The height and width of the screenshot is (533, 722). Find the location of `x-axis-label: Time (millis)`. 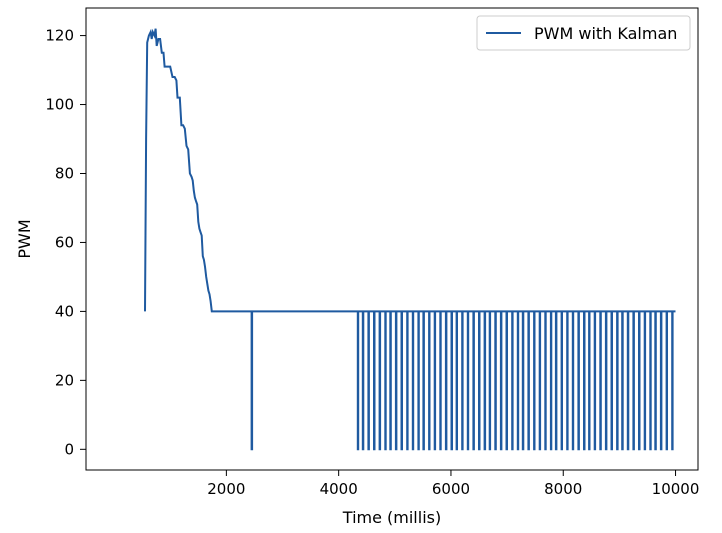

x-axis-label: Time (millis) is located at coordinates (391, 517).